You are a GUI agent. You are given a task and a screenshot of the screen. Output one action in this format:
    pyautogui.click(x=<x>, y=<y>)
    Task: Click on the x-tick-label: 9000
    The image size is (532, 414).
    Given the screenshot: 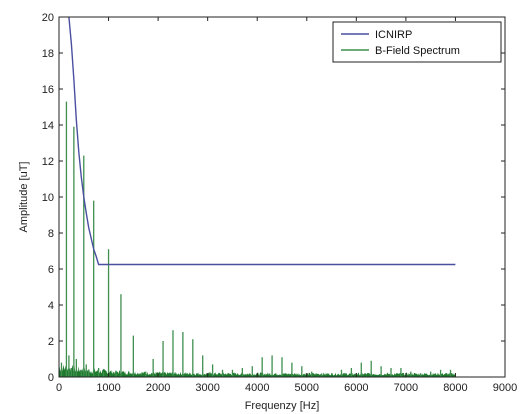 What is the action you would take?
    pyautogui.click(x=505, y=388)
    